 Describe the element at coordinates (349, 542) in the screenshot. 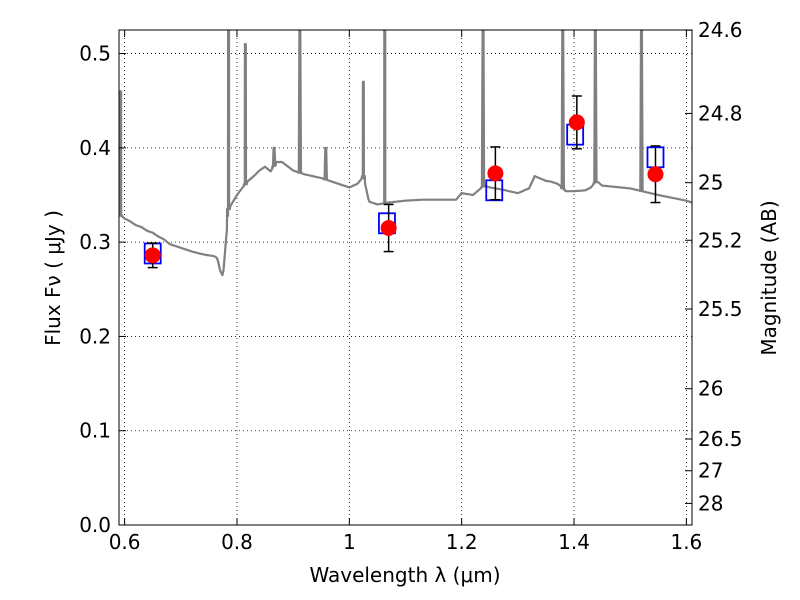

I see `x-tick-label: 1` at that location.